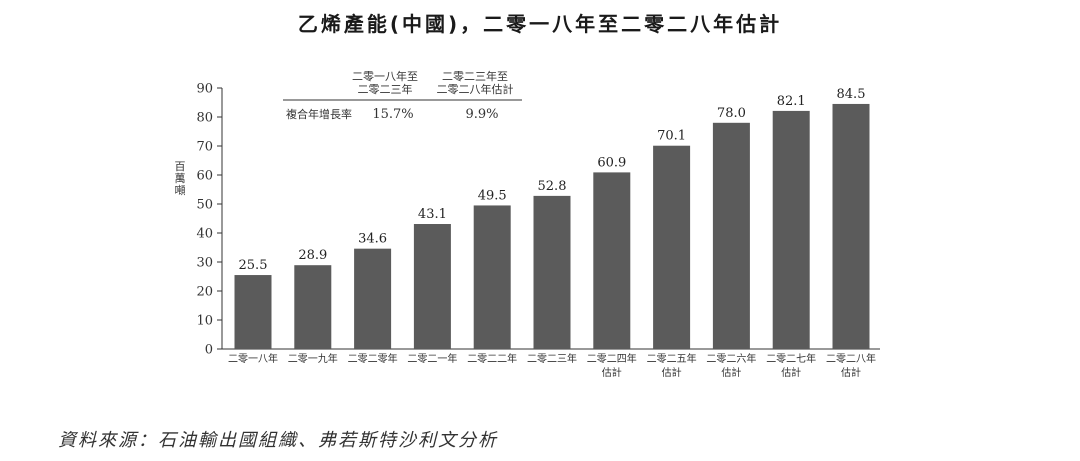 Image resolution: width=1080 pixels, height=461 pixels. I want to click on y-tick-label: 0, so click(209, 350).